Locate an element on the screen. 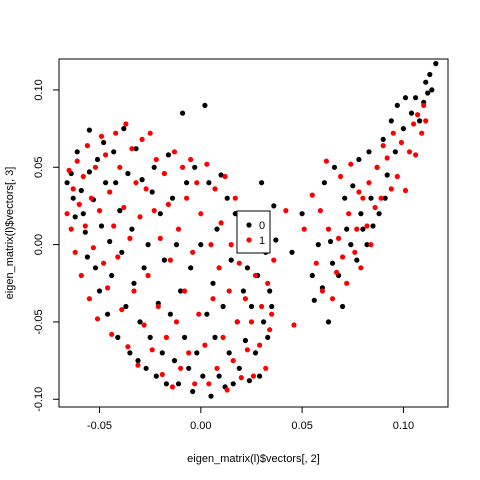 The height and width of the screenshot is (480, 480). legend-box is located at coordinates (253, 232).